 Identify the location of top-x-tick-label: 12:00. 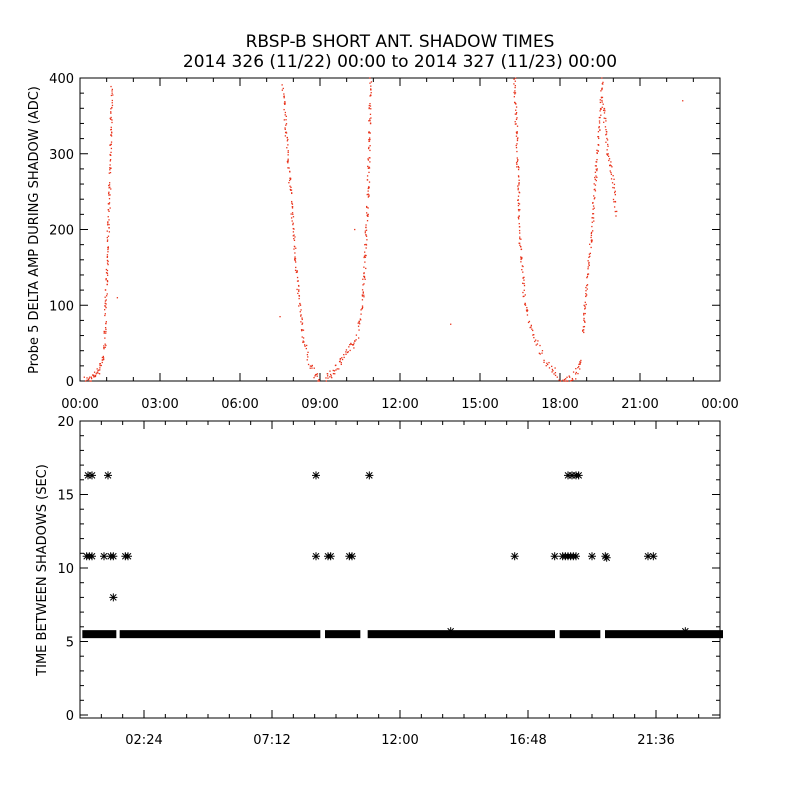
(399, 404).